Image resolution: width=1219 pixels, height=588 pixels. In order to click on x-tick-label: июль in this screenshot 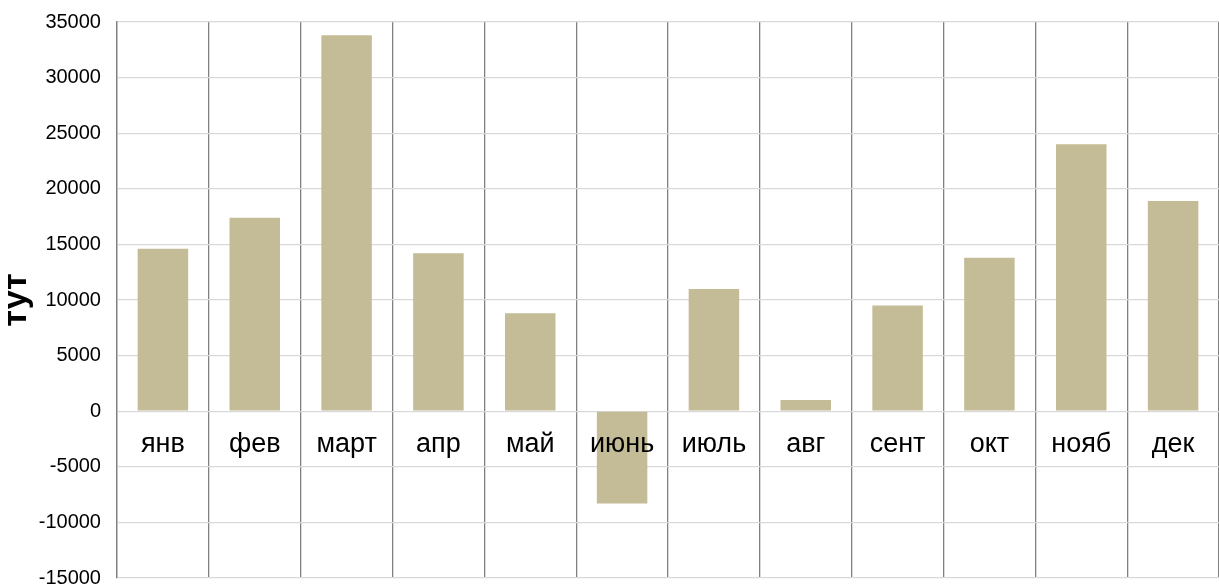, I will do `click(714, 442)`.